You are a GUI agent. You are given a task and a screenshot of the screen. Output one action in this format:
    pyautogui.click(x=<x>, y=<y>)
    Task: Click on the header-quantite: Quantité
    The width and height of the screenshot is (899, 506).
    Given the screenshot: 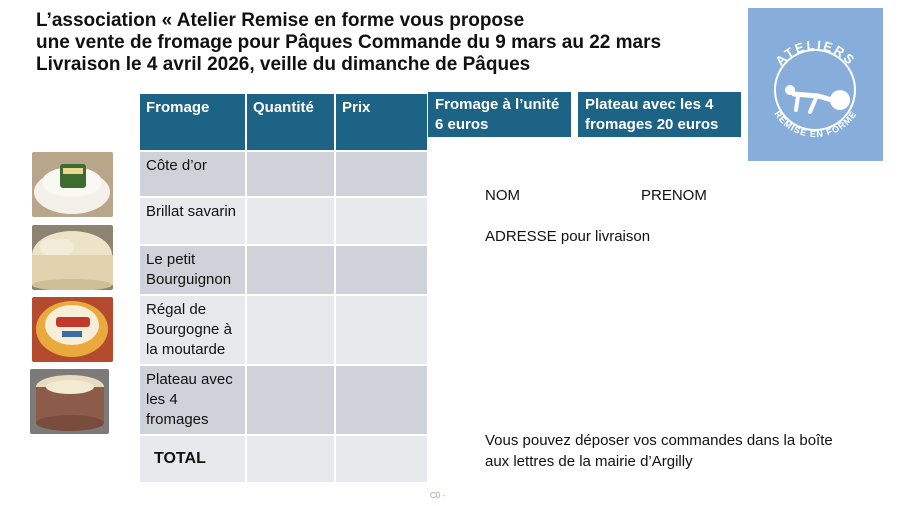 What is the action you would take?
    pyautogui.click(x=290, y=122)
    